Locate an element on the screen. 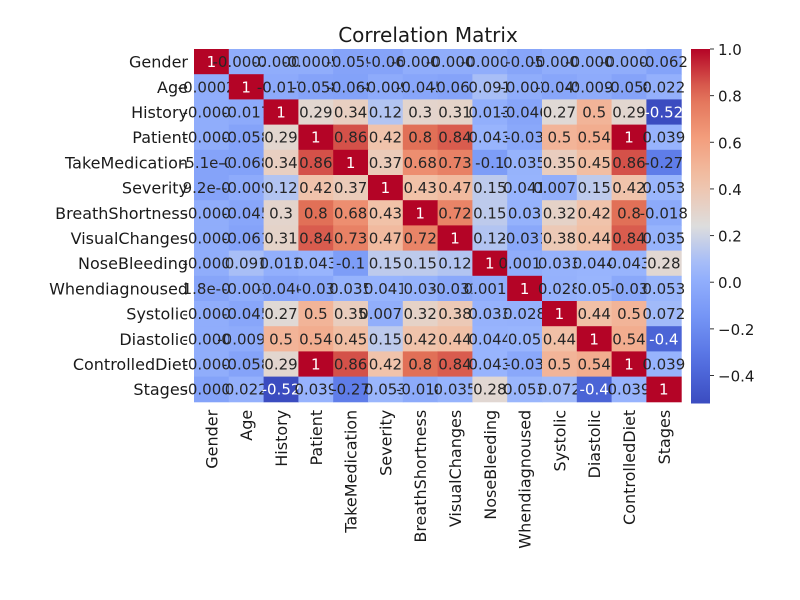  heatmap-cell-label: 0.03 is located at coordinates (419, 289).